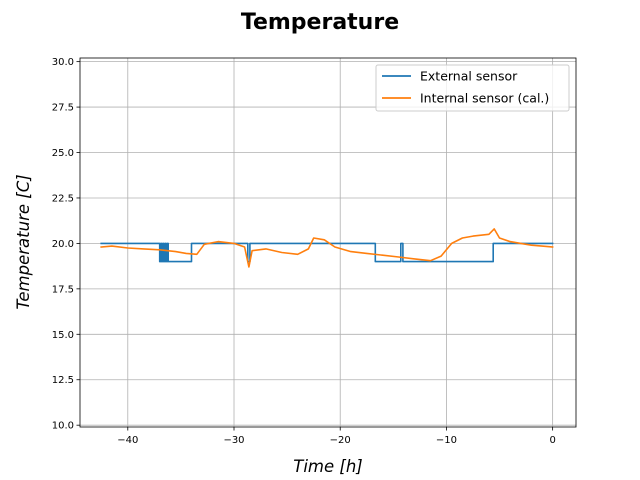 The image size is (640, 480). I want to click on x-axis-label: Time [h], so click(327, 466).